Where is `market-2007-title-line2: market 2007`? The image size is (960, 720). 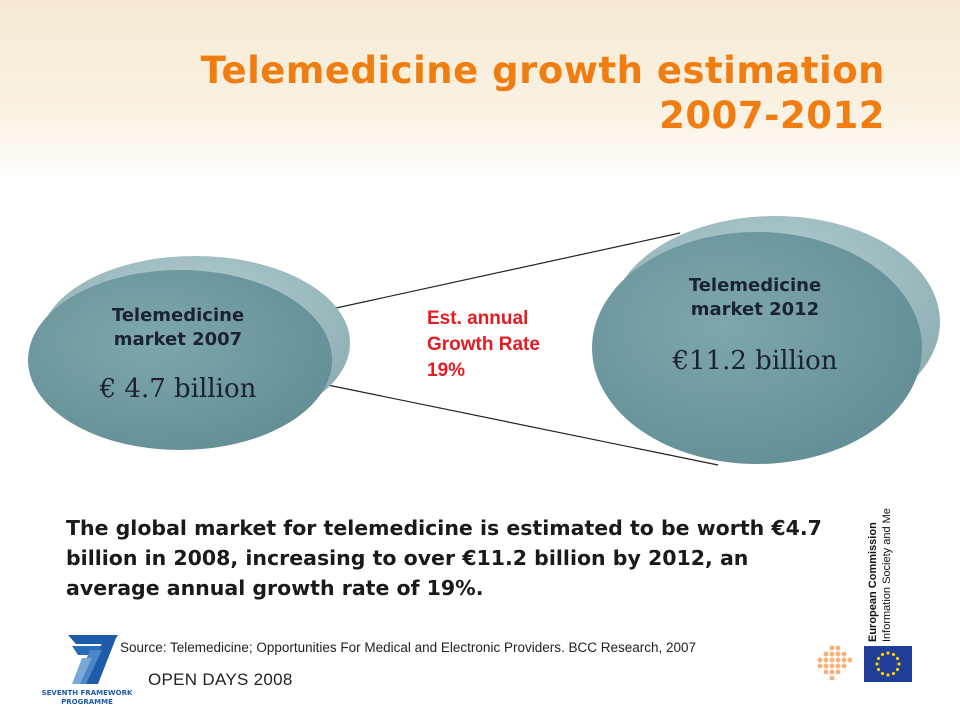 market-2007-title-line2: market 2007 is located at coordinates (178, 339).